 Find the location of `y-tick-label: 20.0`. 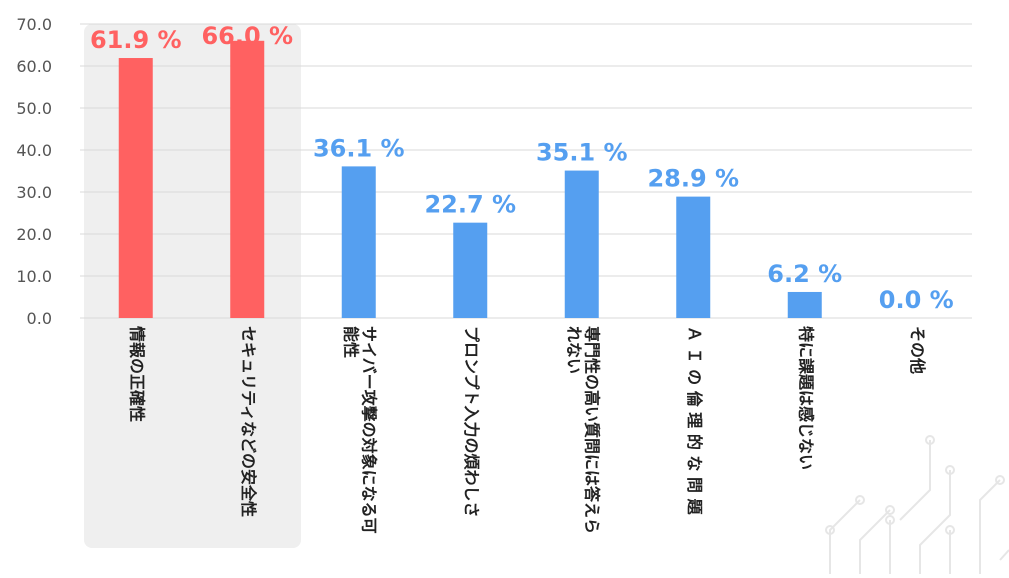

y-tick-label: 20.0 is located at coordinates (34, 234).